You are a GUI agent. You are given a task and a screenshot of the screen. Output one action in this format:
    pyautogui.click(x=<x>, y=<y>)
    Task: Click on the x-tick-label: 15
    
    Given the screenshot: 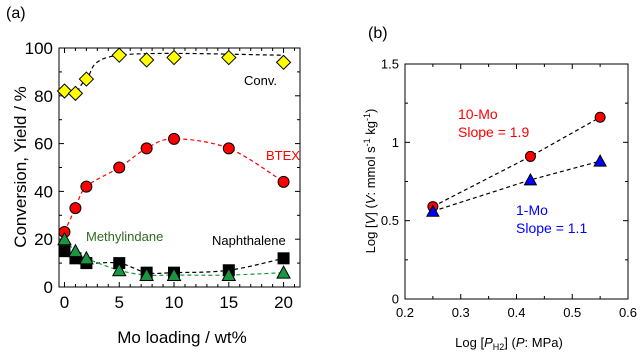 What is the action you would take?
    pyautogui.click(x=228, y=302)
    